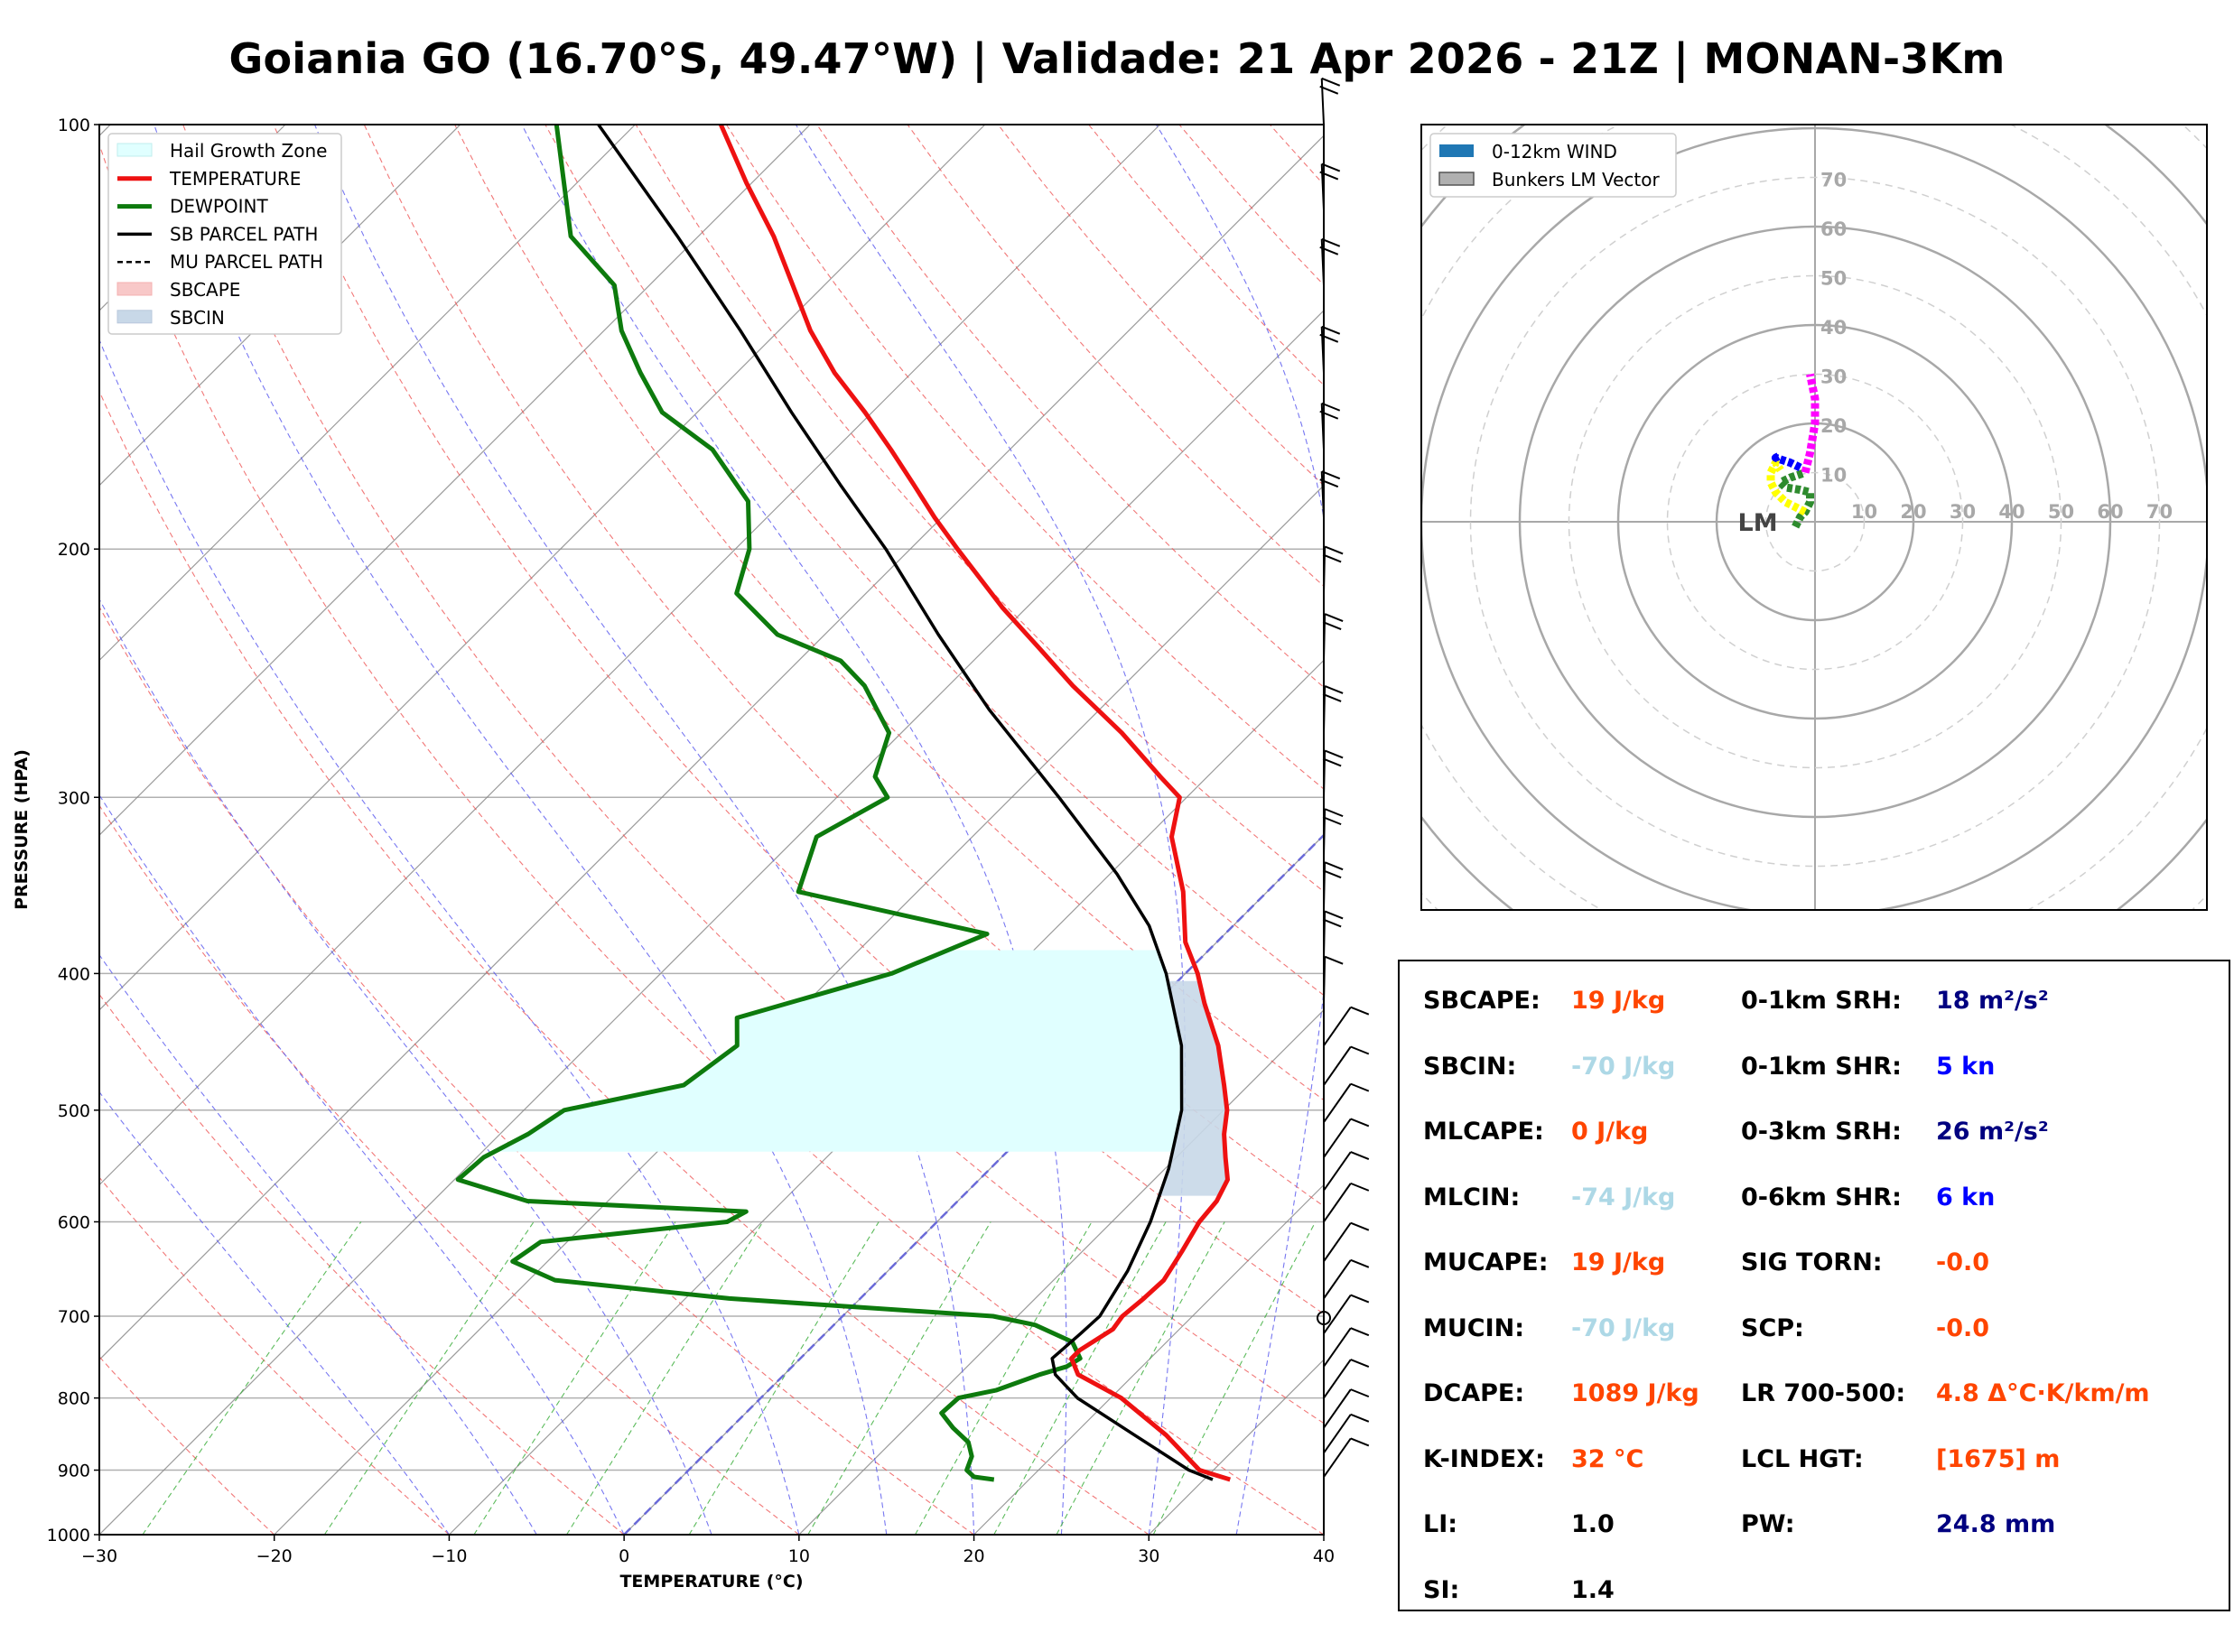 This screenshot has height=1652, width=2234. I want to click on x-axis-label: TEMPERATURE (°C), so click(711, 1582).